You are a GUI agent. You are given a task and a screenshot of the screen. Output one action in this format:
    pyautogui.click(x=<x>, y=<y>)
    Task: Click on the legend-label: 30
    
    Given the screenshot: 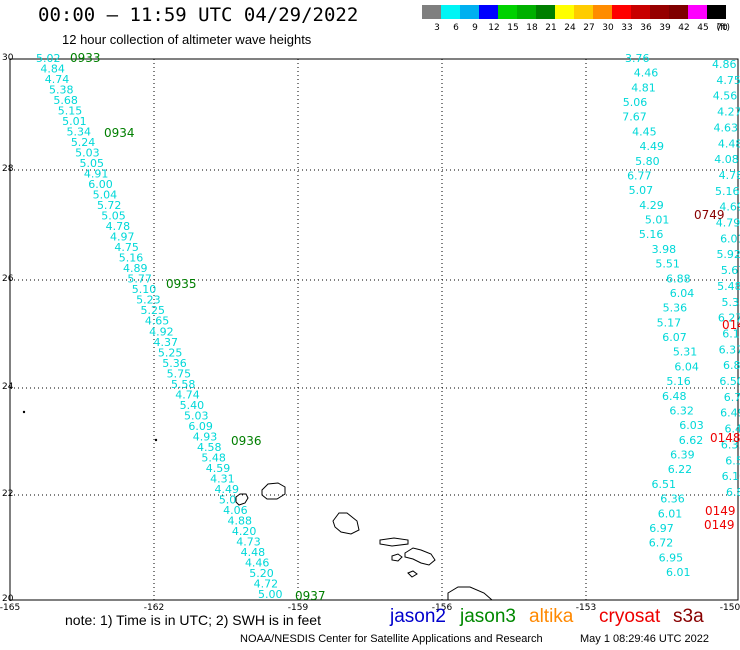 What is the action you would take?
    pyautogui.click(x=608, y=28)
    